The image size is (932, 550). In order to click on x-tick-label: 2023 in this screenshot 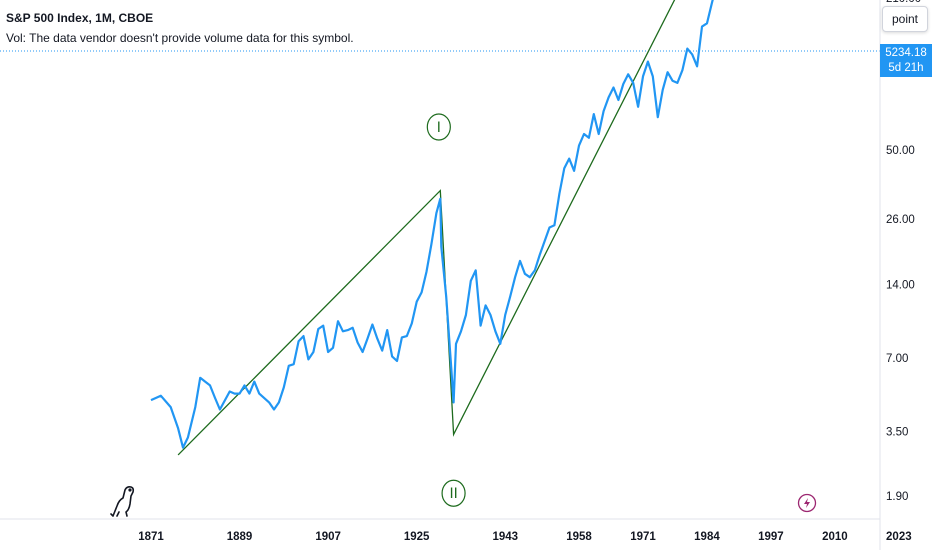, I will do `click(899, 537)`.